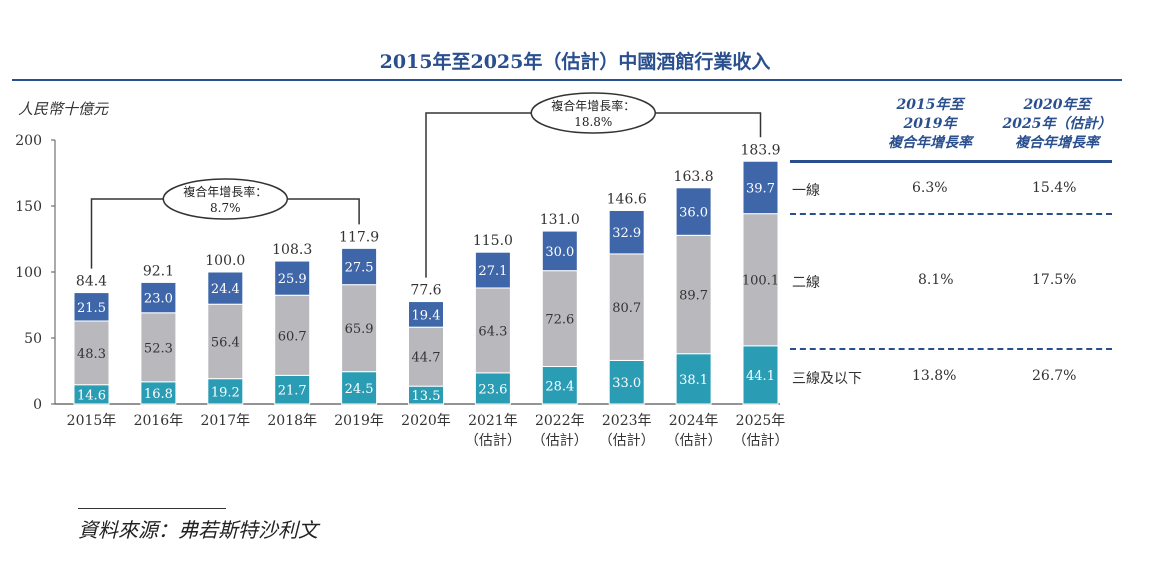 The width and height of the screenshot is (1150, 568). What do you see at coordinates (934, 376) in the screenshot?
I see `table-row-tier-3-cagr-2015-2019: 13.8%` at bounding box center [934, 376].